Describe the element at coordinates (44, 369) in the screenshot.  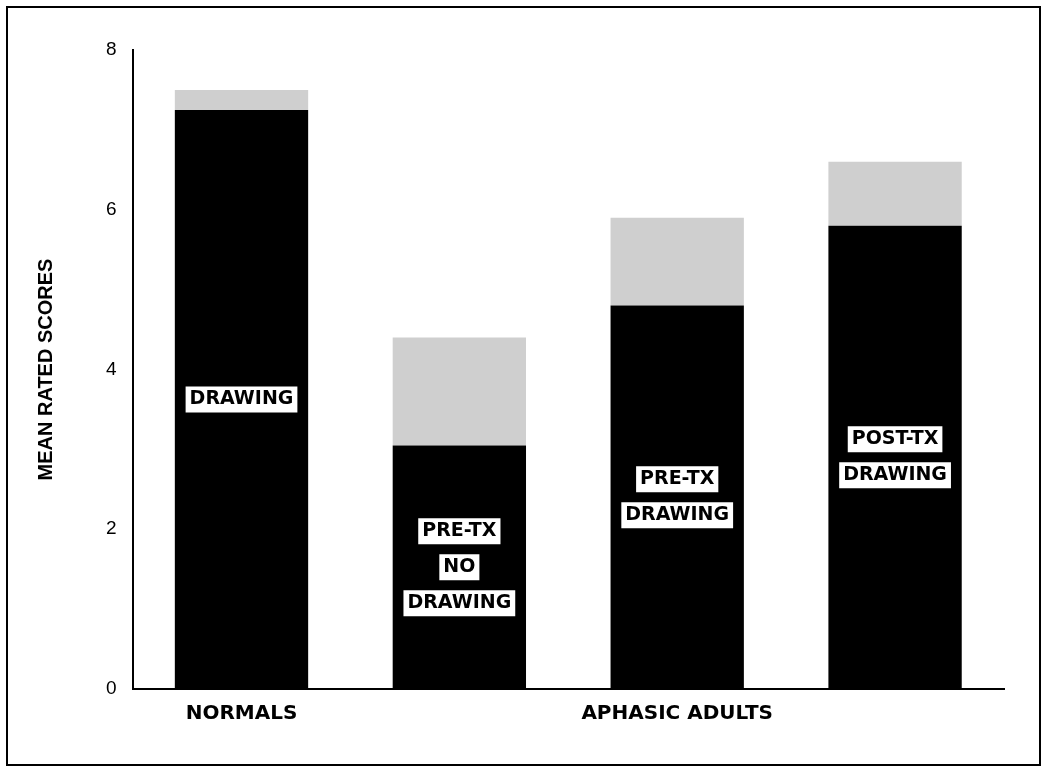
I see `y-axis-title: MEAN RATED SCORES` at that location.